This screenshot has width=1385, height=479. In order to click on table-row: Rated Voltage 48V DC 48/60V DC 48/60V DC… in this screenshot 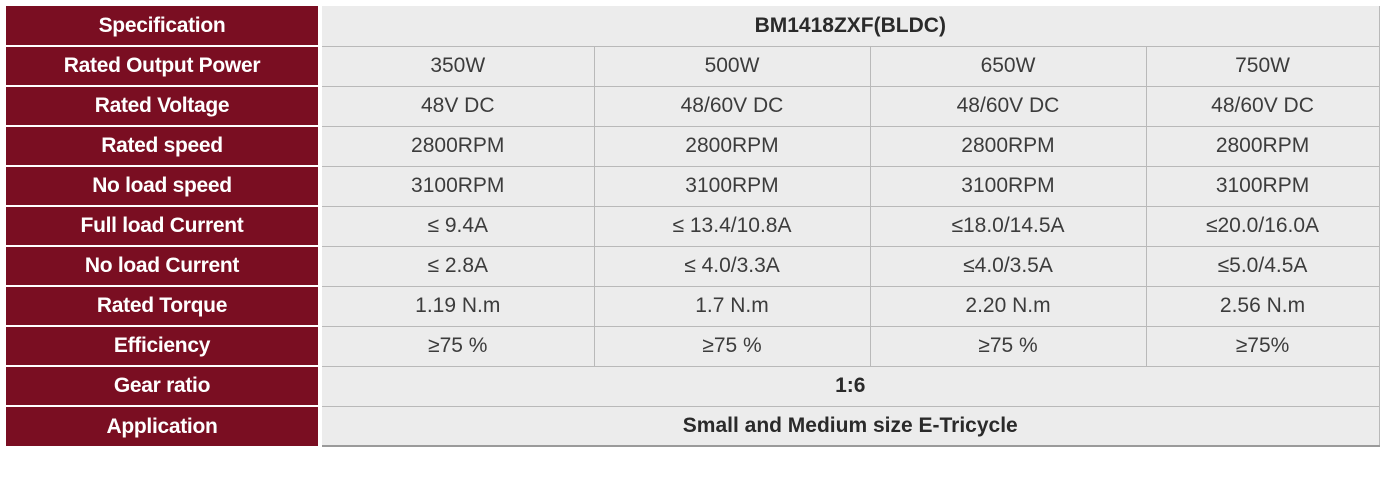, I will do `click(693, 106)`.